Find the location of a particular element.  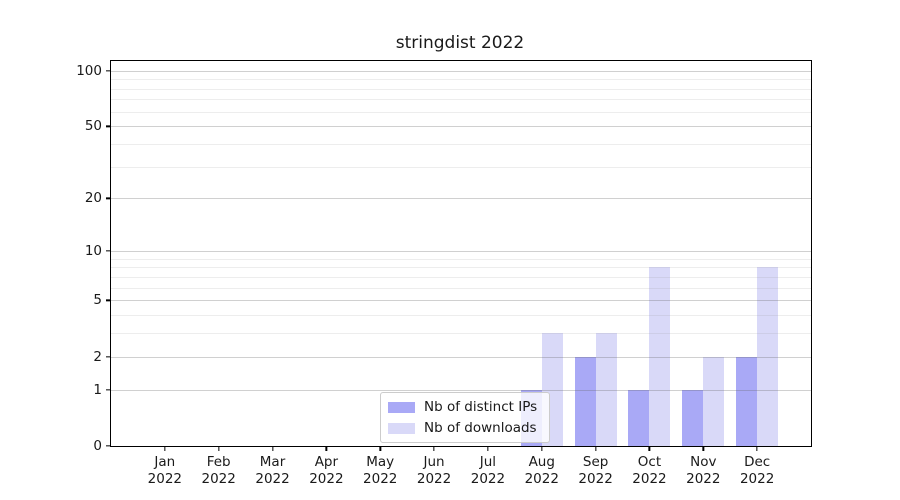

y-tick-label: 1 is located at coordinates (97, 389).